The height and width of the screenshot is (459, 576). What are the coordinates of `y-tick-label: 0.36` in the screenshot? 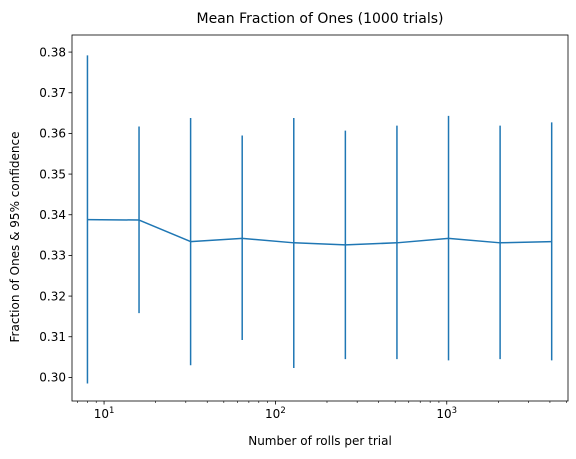 It's located at (52, 134).